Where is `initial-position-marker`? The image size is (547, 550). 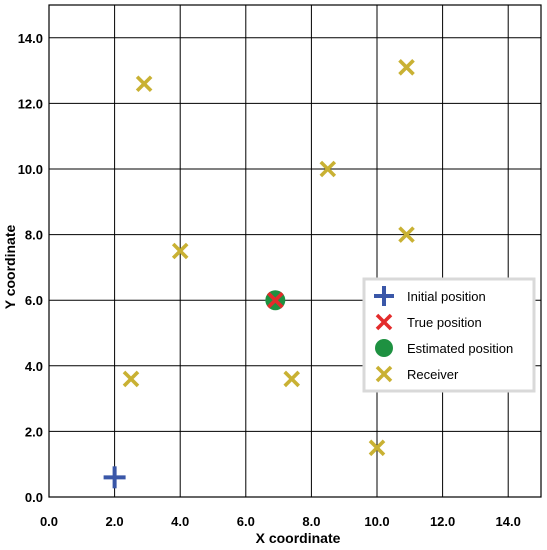 initial-position-marker is located at coordinates (114, 477).